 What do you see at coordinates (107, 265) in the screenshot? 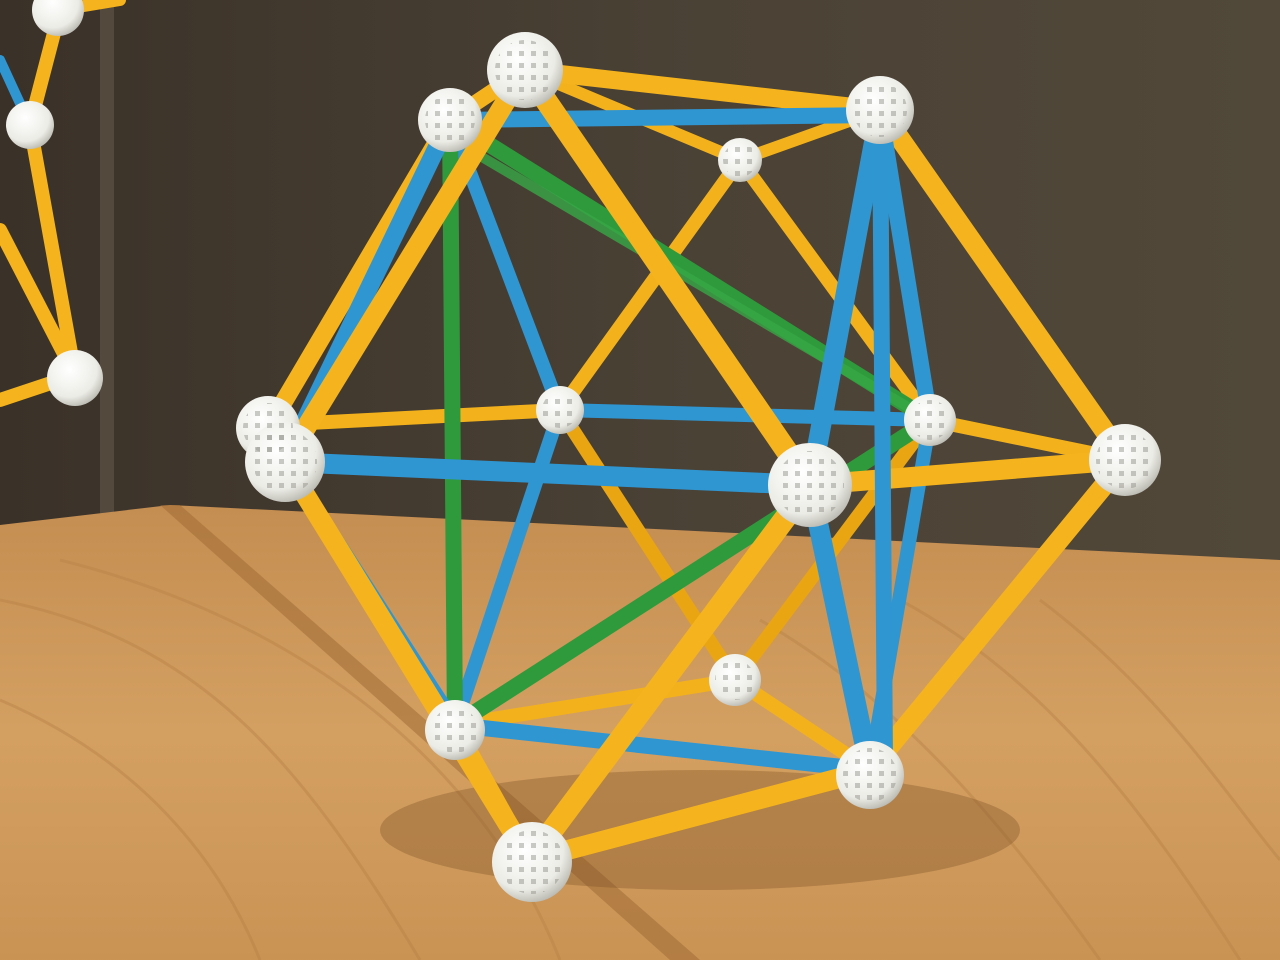
I see `wall-corner` at bounding box center [107, 265].